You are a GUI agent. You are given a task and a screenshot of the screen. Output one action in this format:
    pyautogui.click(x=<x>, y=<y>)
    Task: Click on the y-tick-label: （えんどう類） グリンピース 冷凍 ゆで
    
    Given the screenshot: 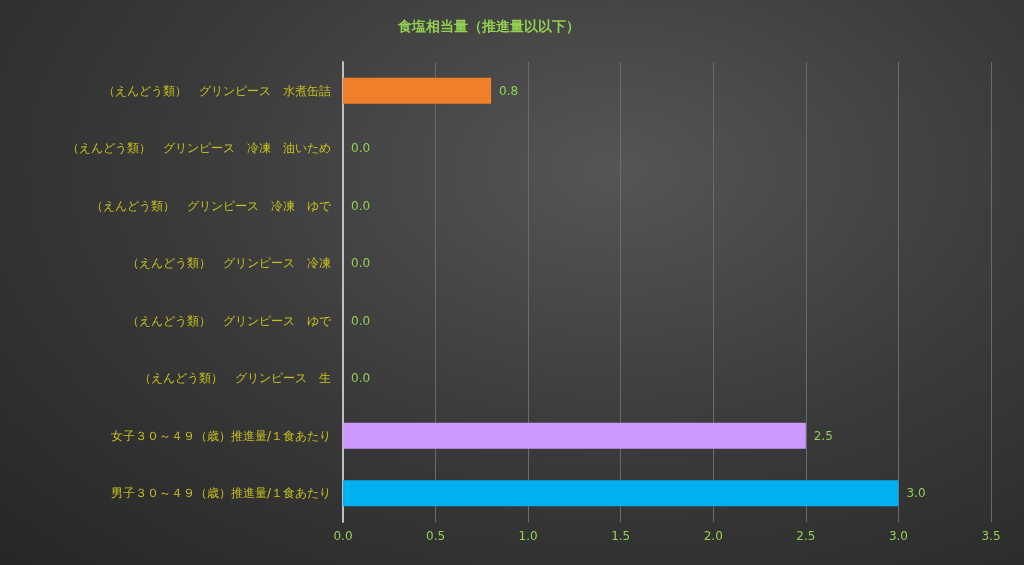 What is the action you would take?
    pyautogui.click(x=211, y=205)
    